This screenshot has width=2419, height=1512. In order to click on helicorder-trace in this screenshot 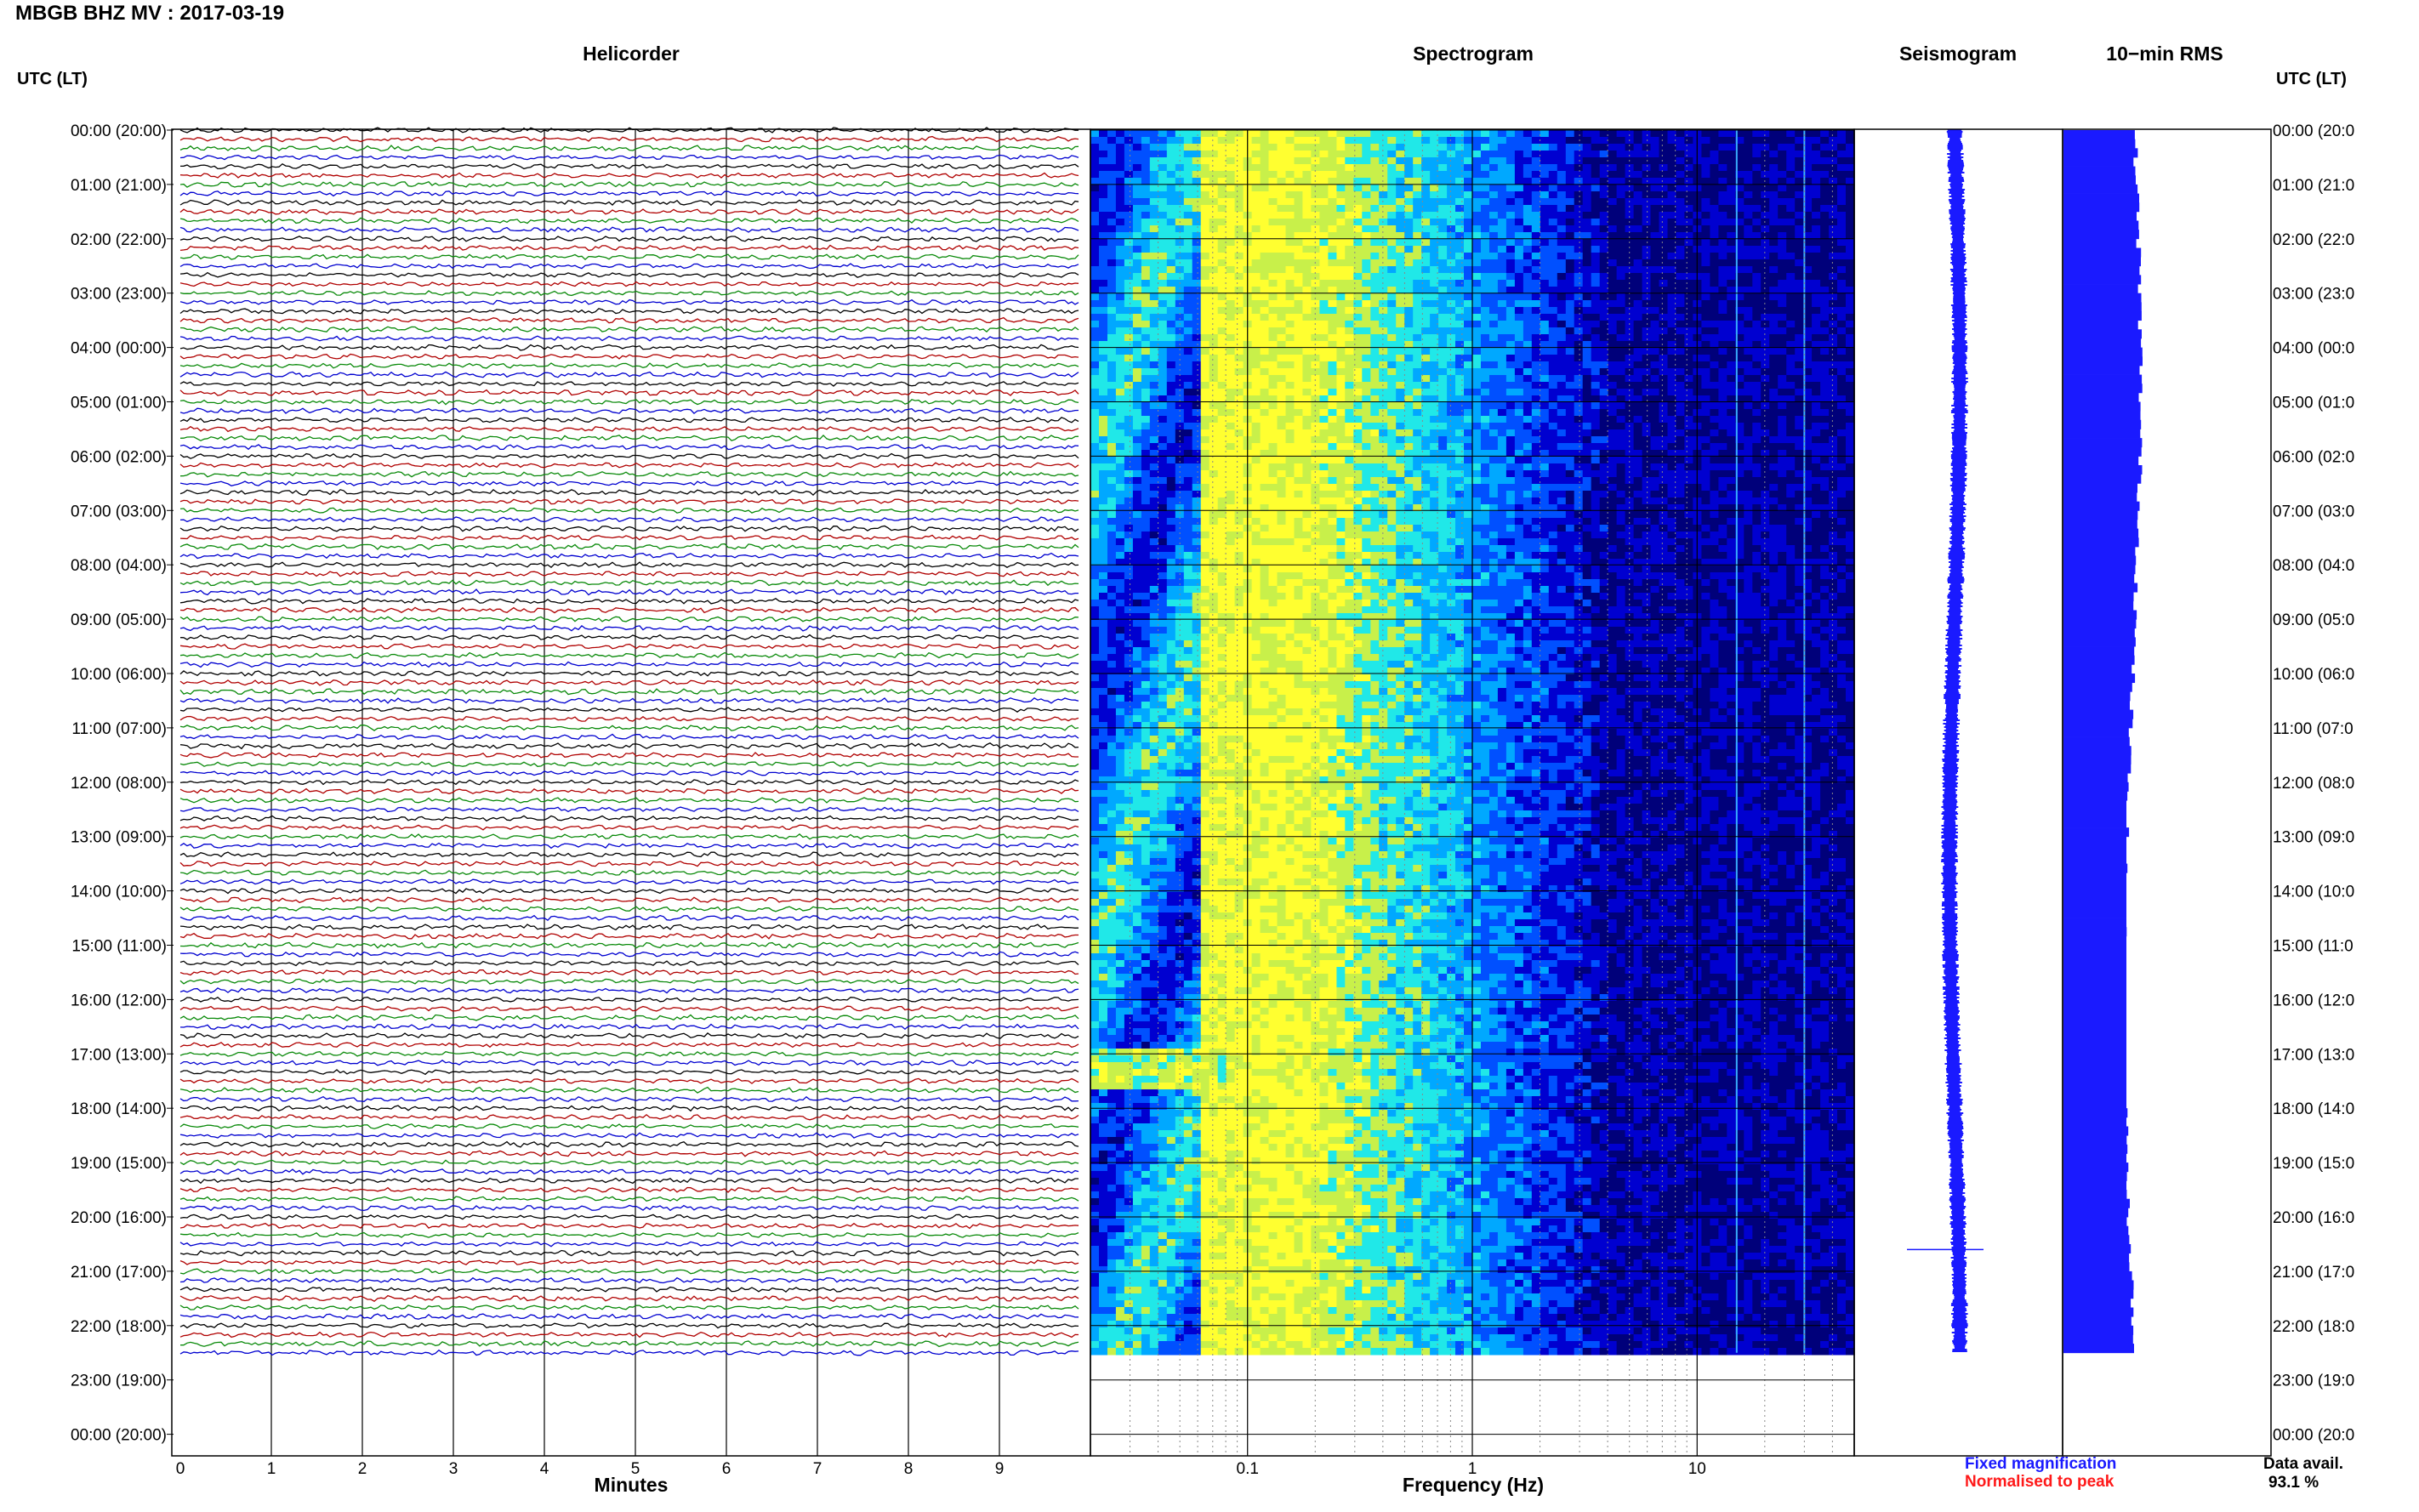, I will do `click(629, 301)`.